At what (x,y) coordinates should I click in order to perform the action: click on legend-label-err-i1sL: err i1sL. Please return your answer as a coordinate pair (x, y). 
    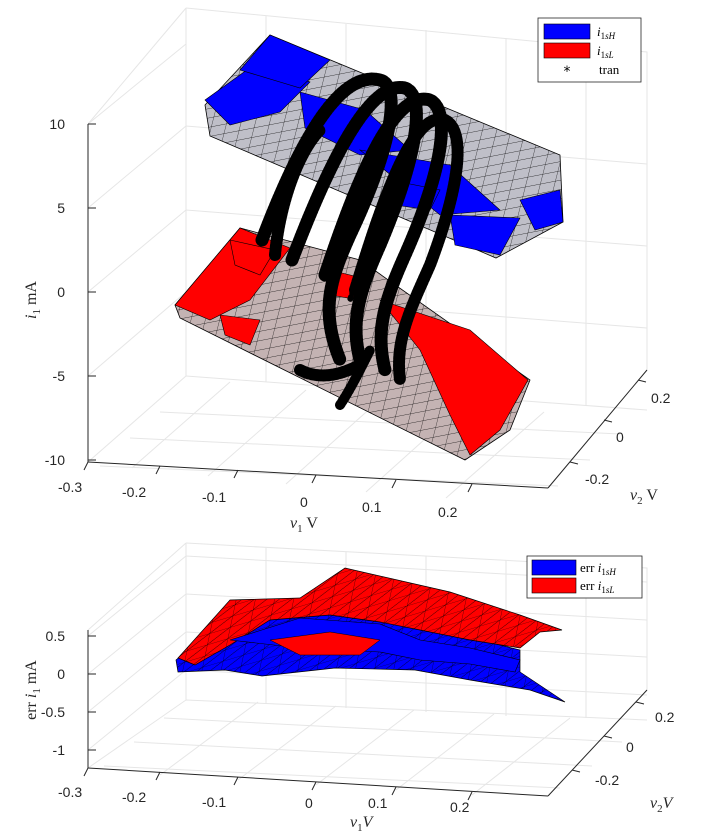
    Looking at the image, I should click on (597, 586).